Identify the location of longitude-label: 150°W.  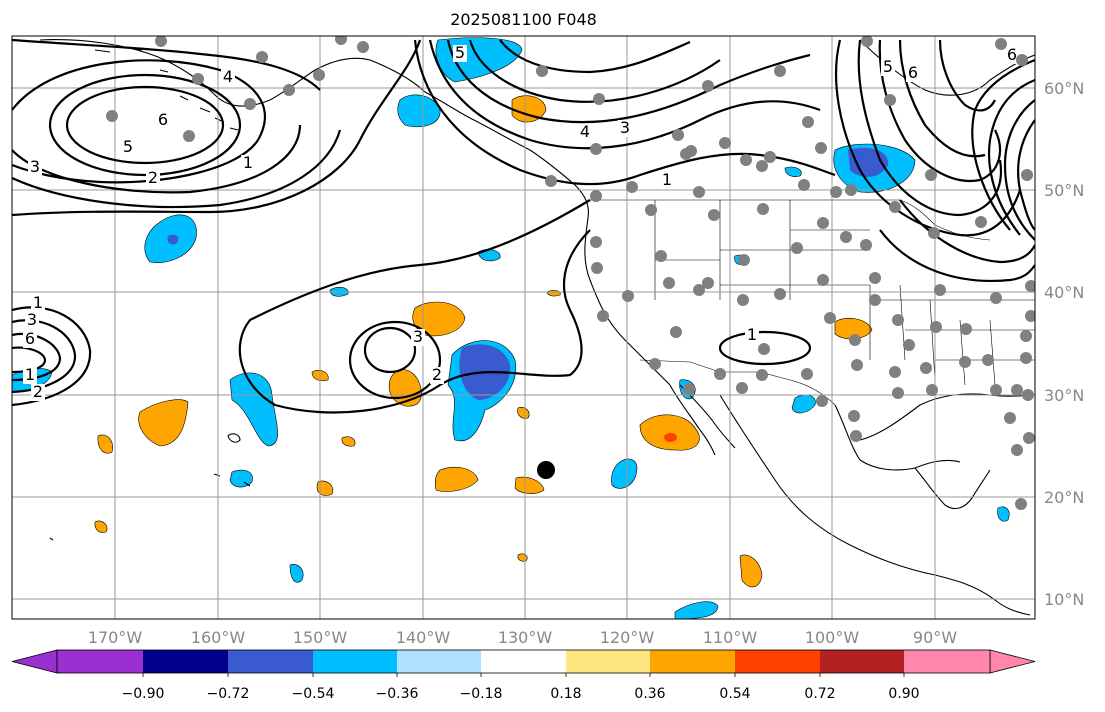
(320, 637).